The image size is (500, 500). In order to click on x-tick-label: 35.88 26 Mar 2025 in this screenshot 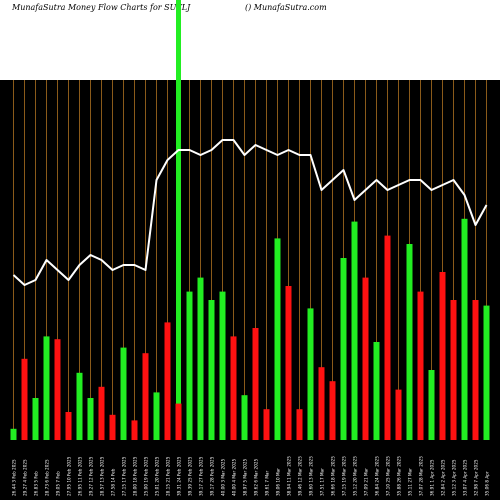, I will do `click(399, 476)`.